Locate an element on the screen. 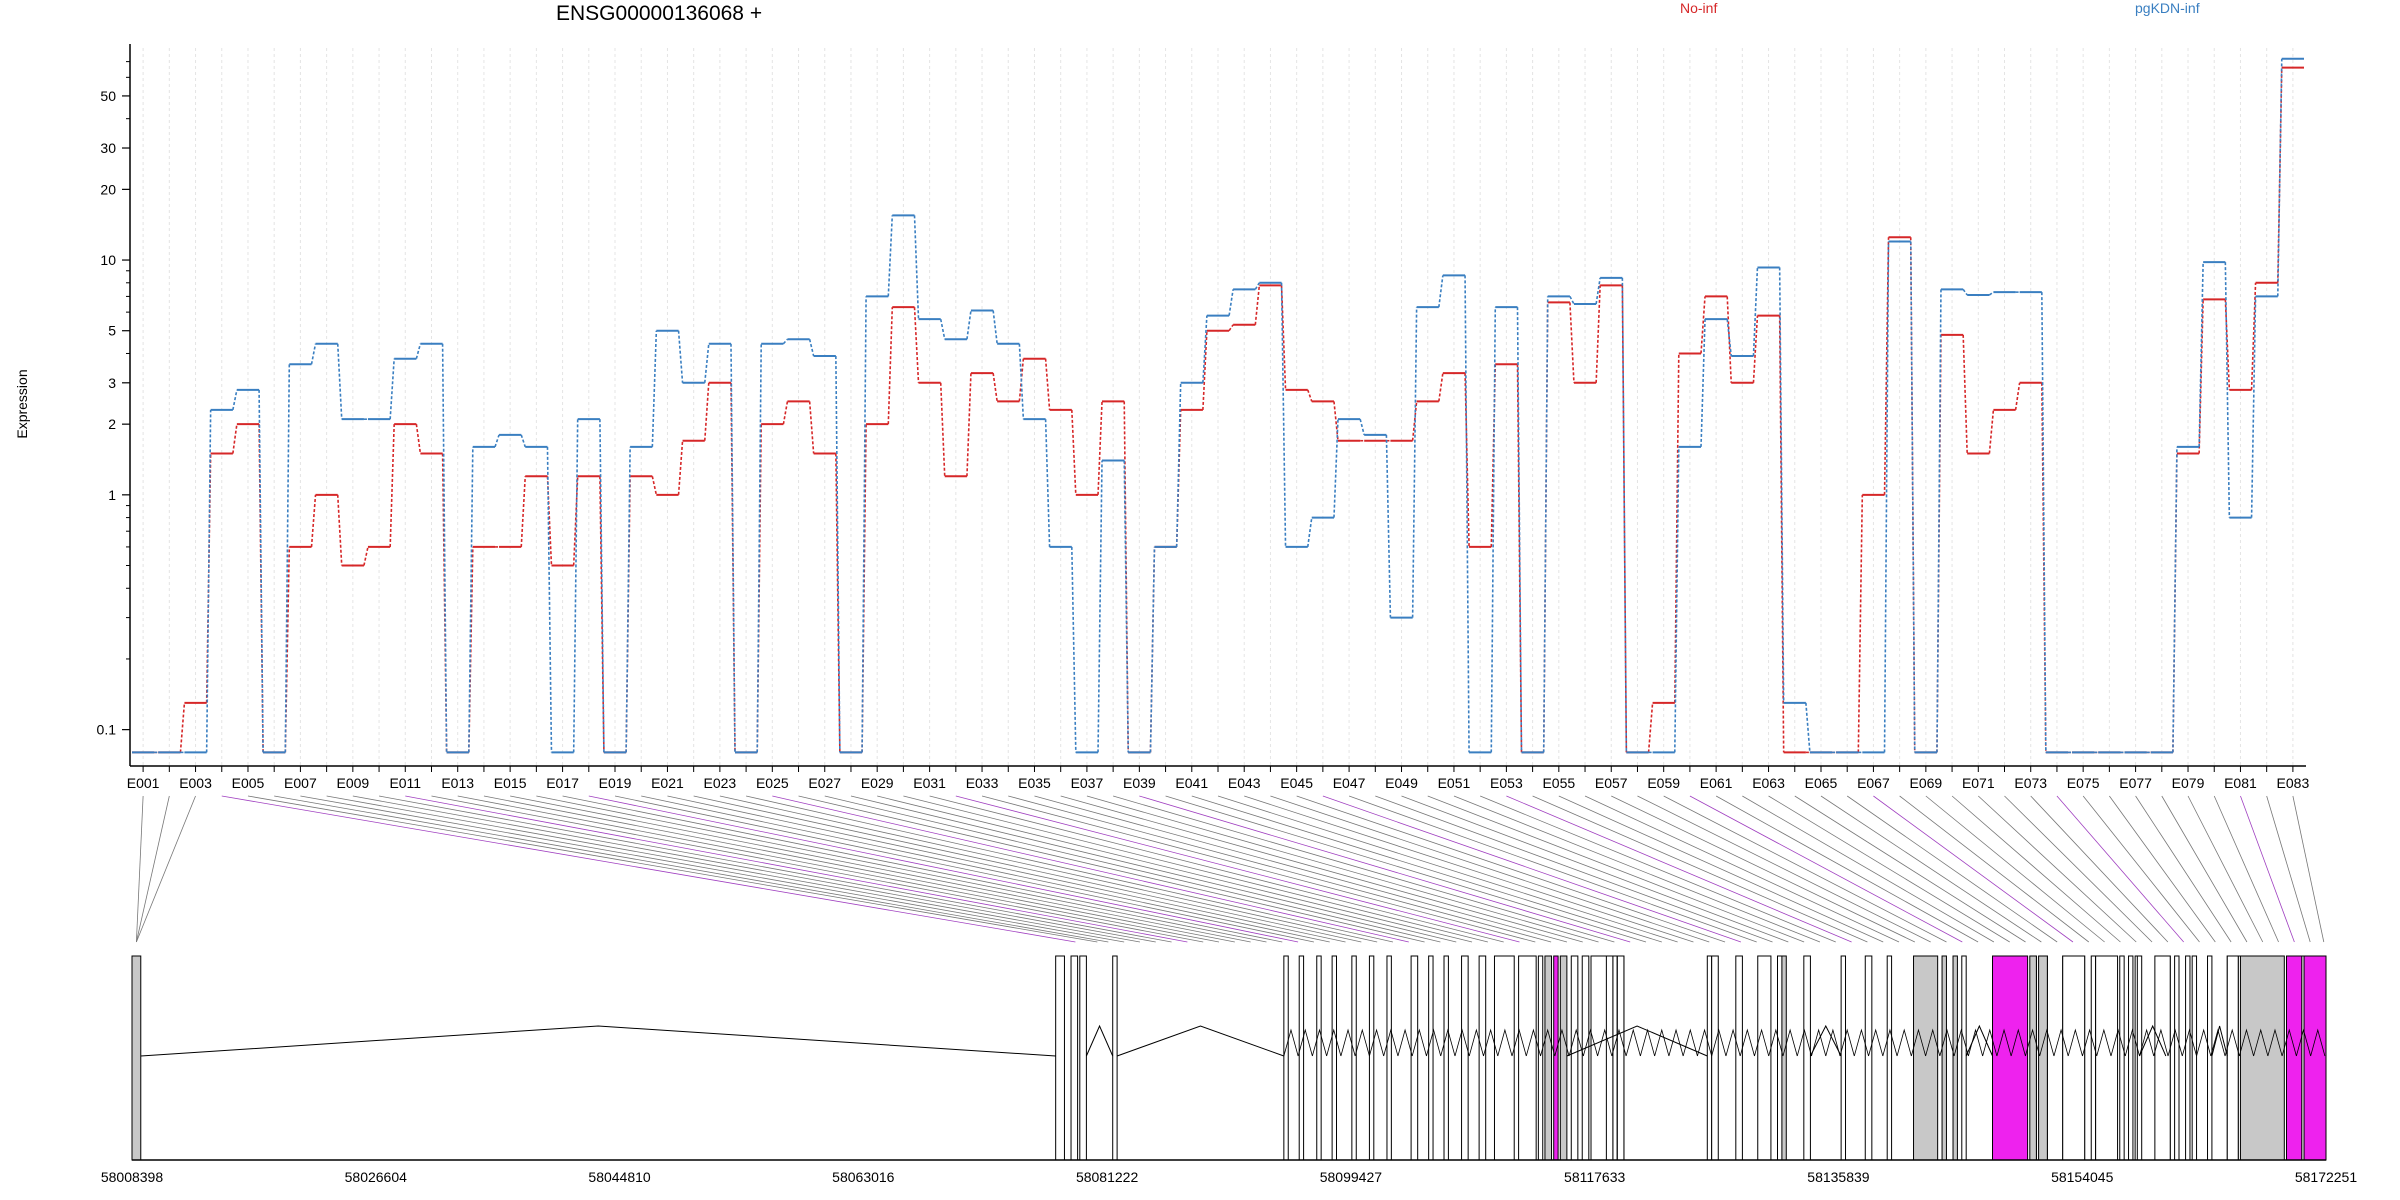  x-tick-label-e053: E053 is located at coordinates (1506, 783).